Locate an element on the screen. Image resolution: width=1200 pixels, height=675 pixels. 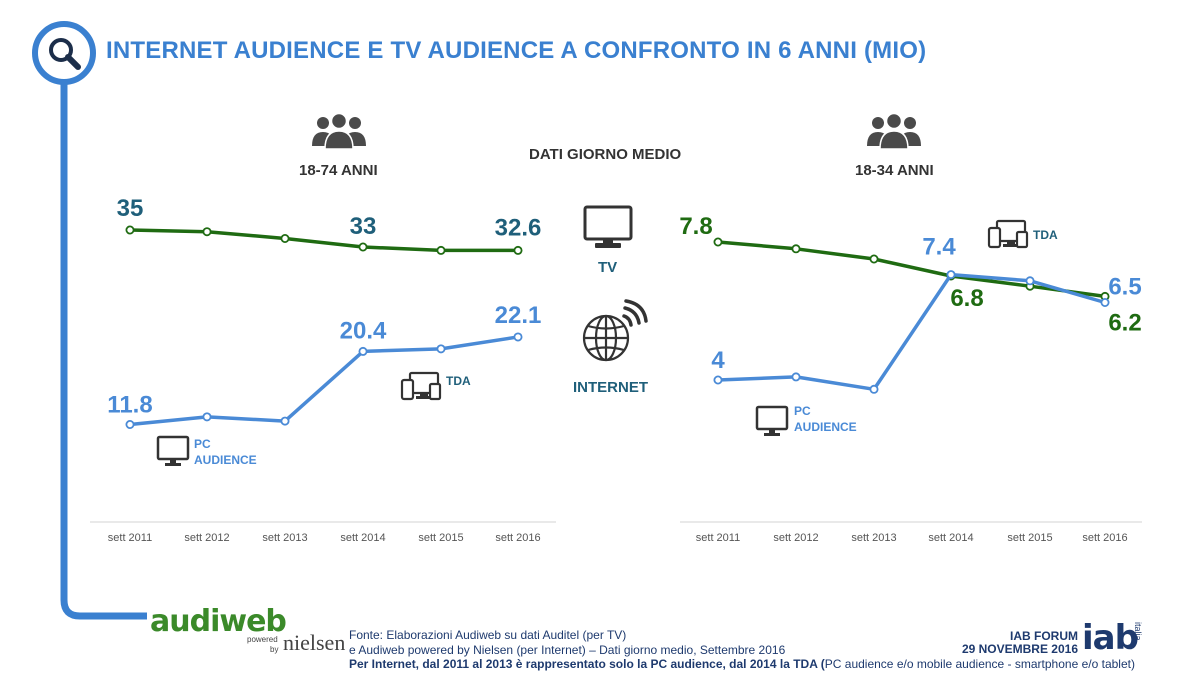
data-label: 6.8 is located at coordinates (966, 298).